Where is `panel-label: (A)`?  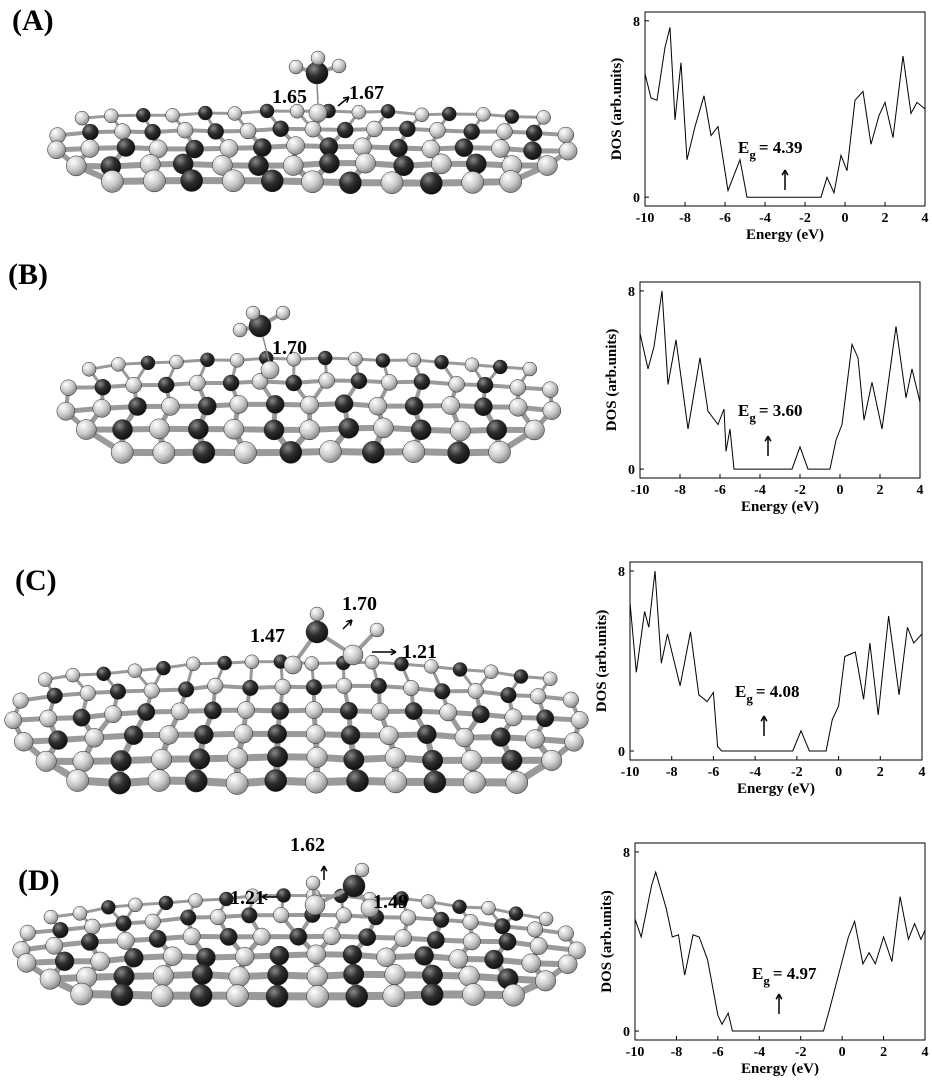 panel-label: (A) is located at coordinates (33, 20).